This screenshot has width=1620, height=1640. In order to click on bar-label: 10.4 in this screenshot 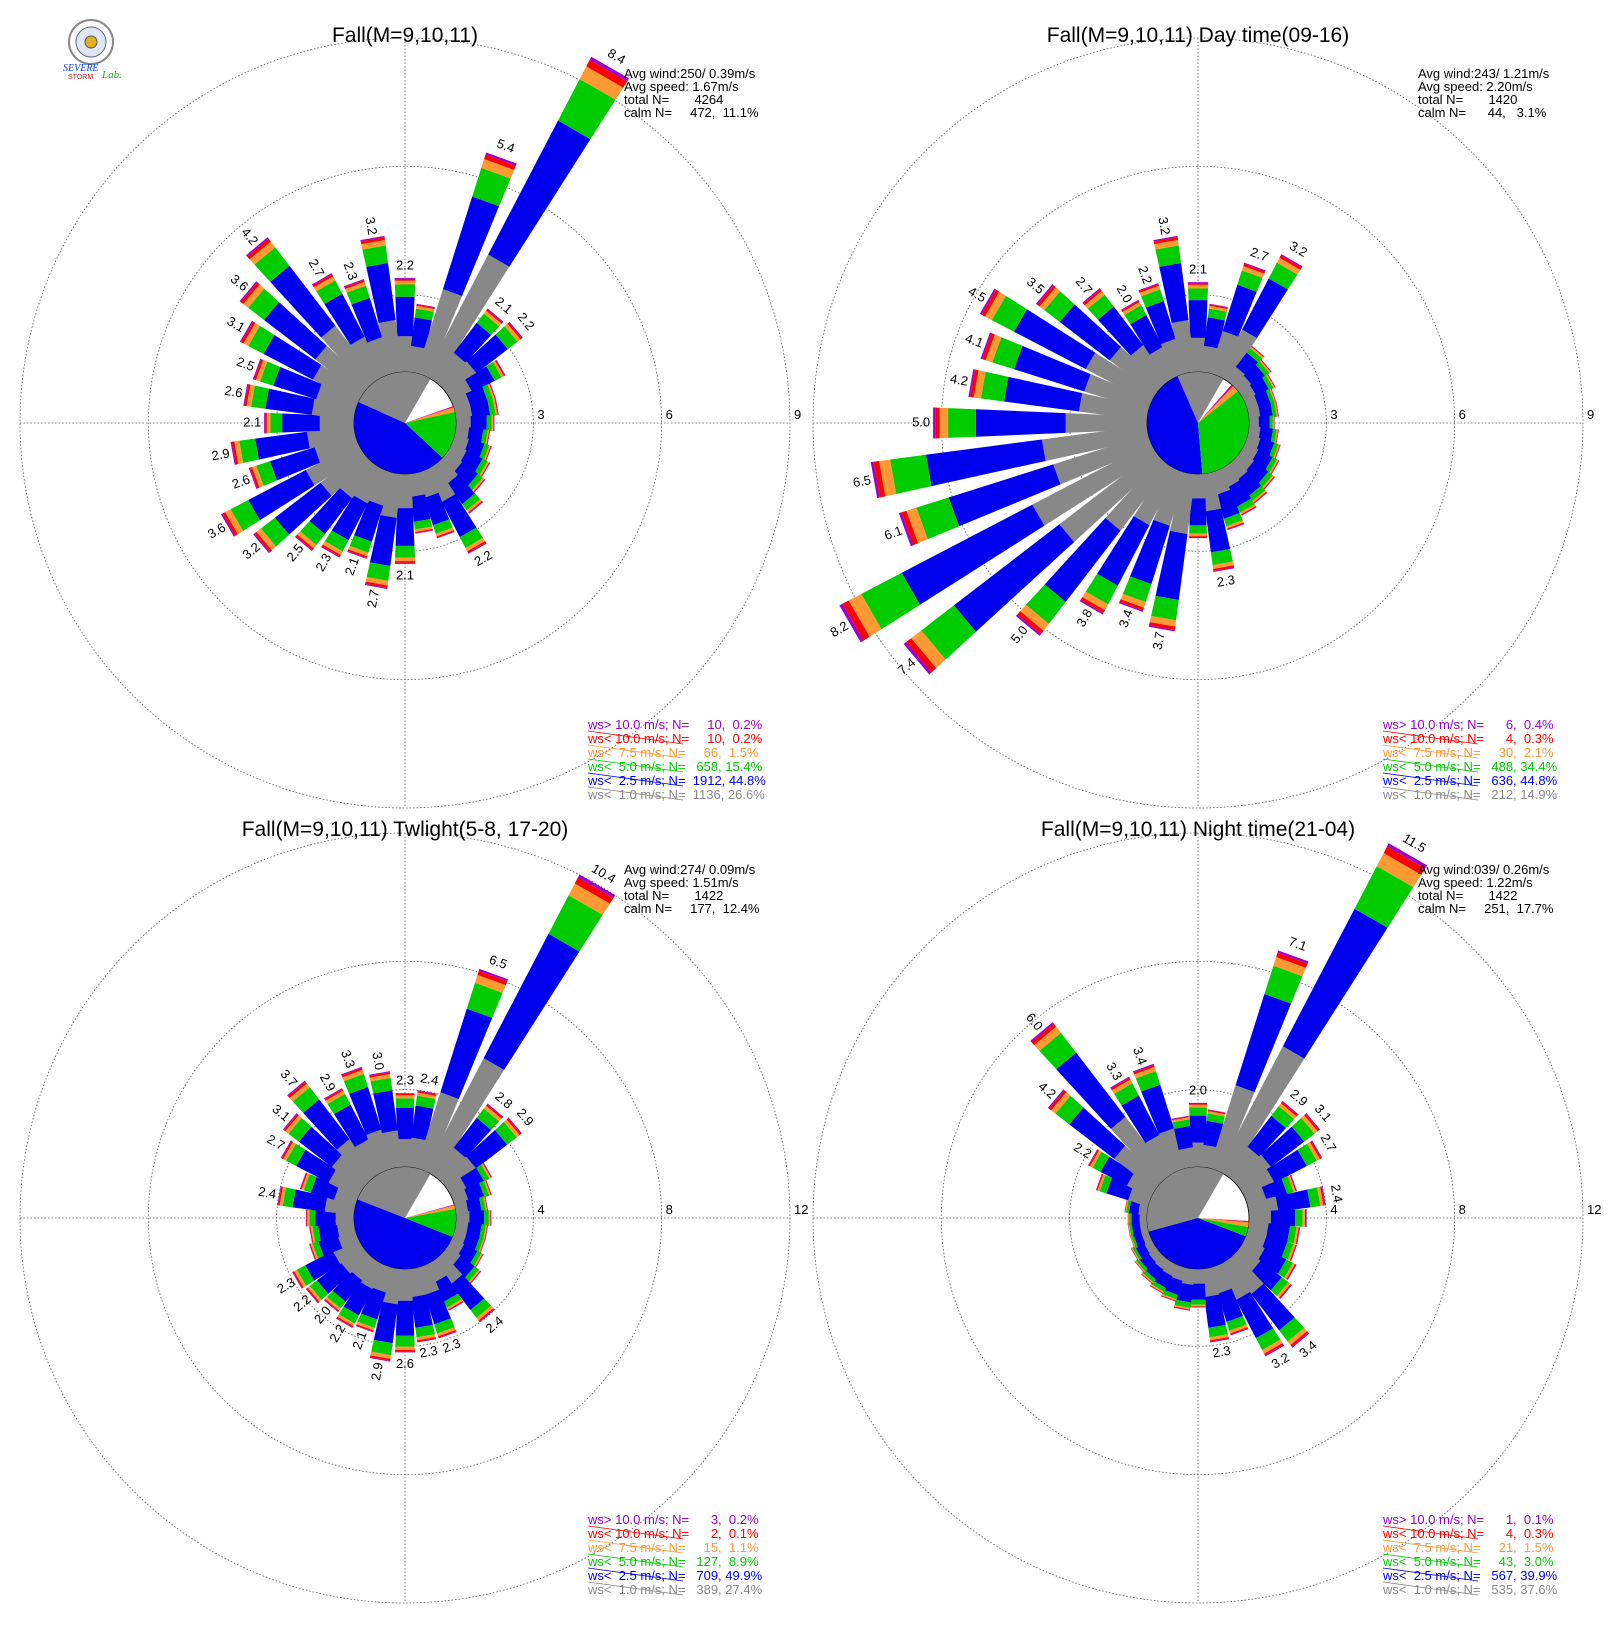, I will do `click(603, 874)`.